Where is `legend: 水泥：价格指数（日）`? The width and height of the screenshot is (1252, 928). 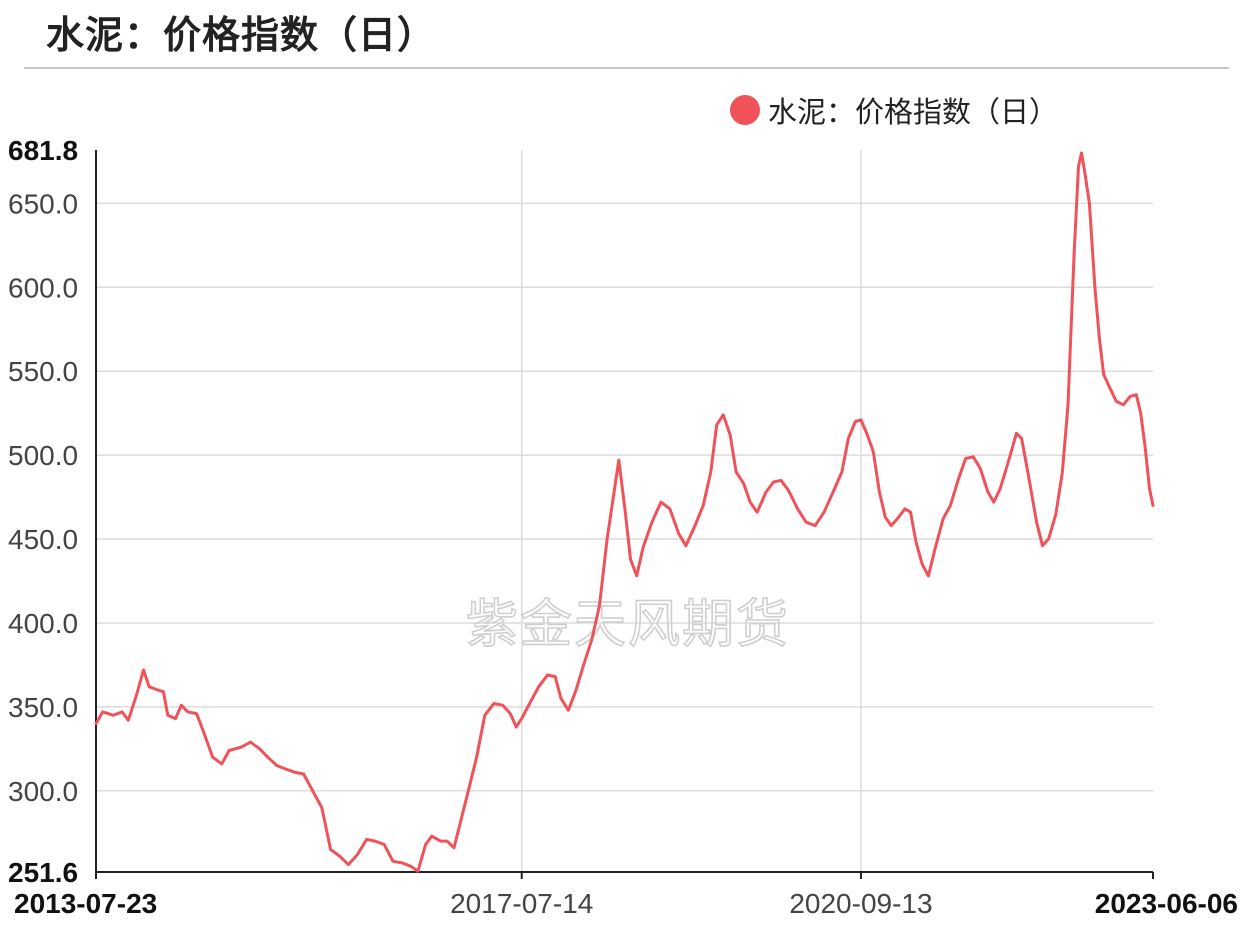 legend: 水泥：价格指数（日） is located at coordinates (894, 110).